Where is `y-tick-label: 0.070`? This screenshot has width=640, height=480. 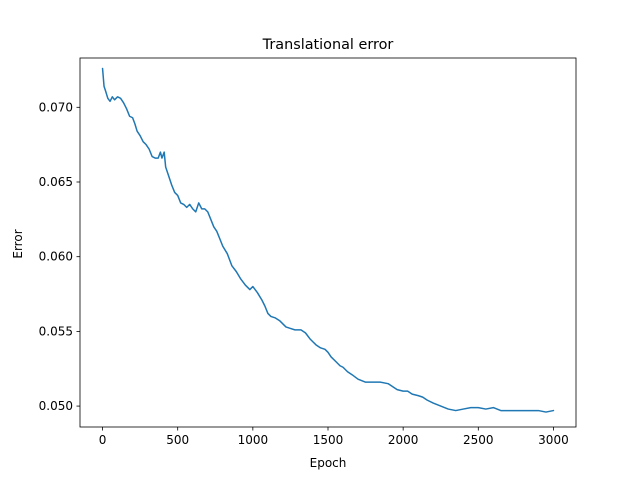
y-tick-label: 0.070 is located at coordinates (56, 107).